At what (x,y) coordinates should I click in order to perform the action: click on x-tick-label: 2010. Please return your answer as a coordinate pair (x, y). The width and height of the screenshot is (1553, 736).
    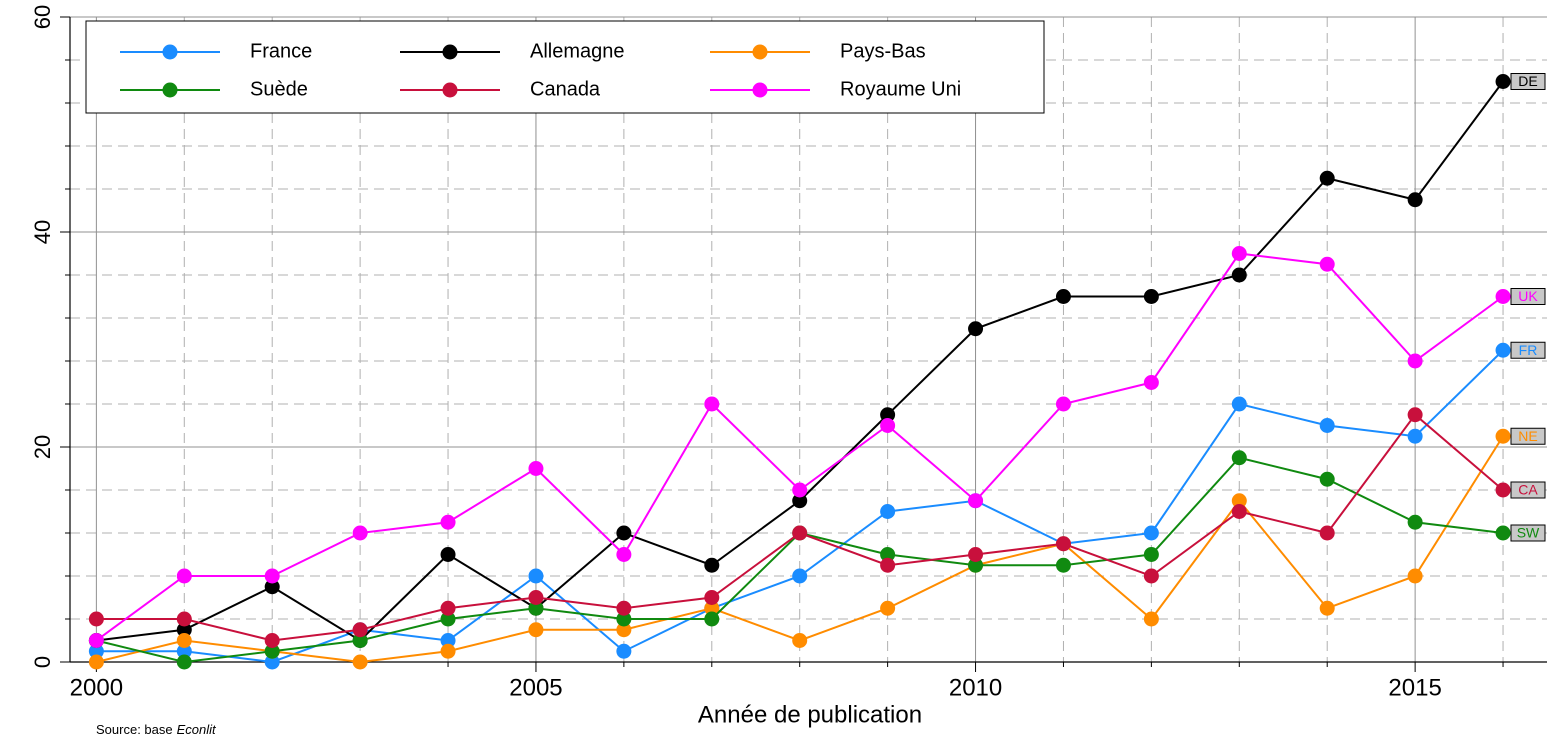
    Looking at the image, I should click on (975, 687).